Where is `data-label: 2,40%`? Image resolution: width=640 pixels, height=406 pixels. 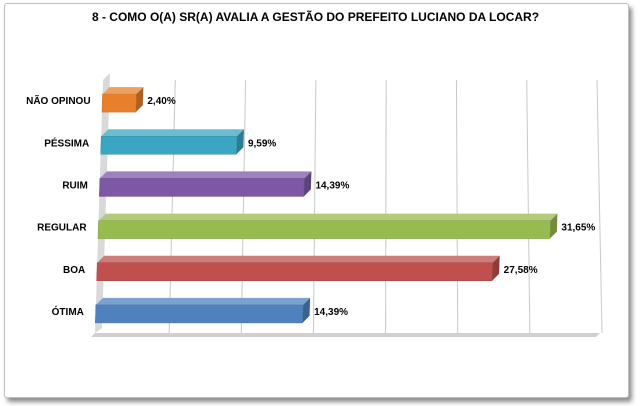
data-label: 2,40% is located at coordinates (161, 101).